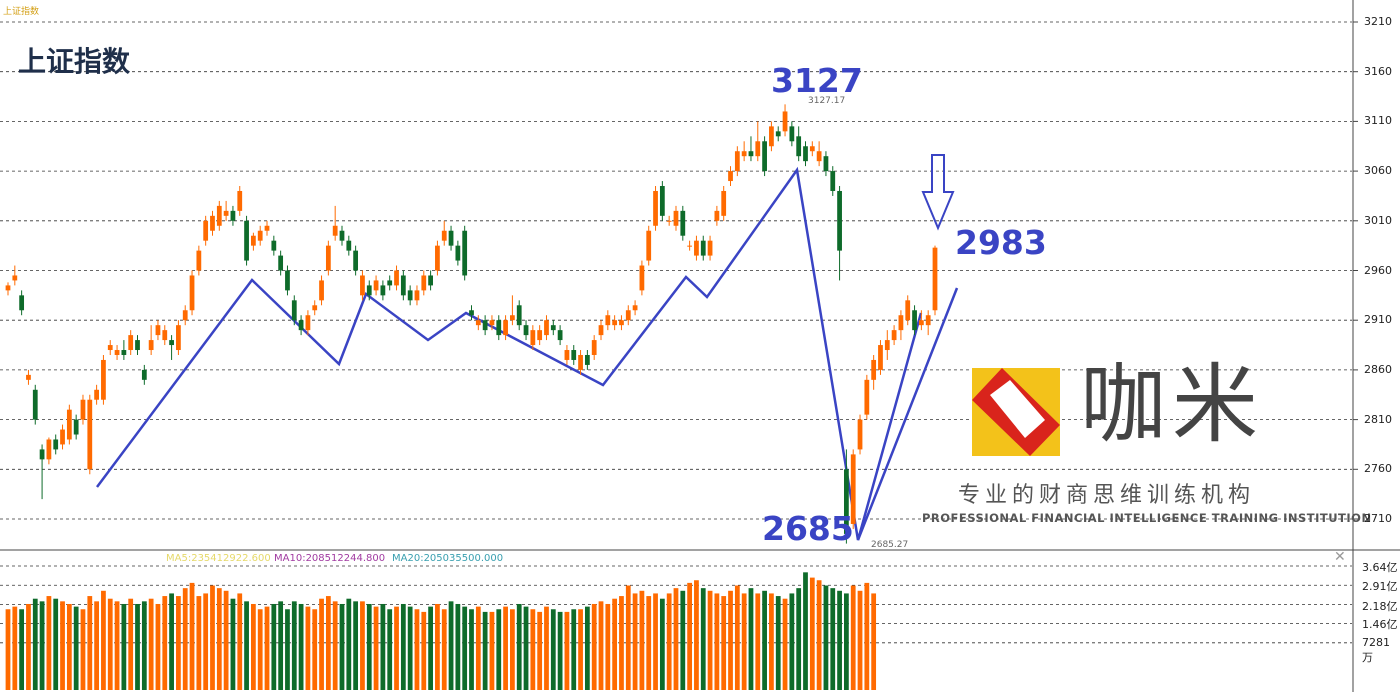 Image resolution: width=1400 pixels, height=696 pixels. Describe the element at coordinates (890, 545) in the screenshot. I see `low-value-label: 2685.27` at that location.